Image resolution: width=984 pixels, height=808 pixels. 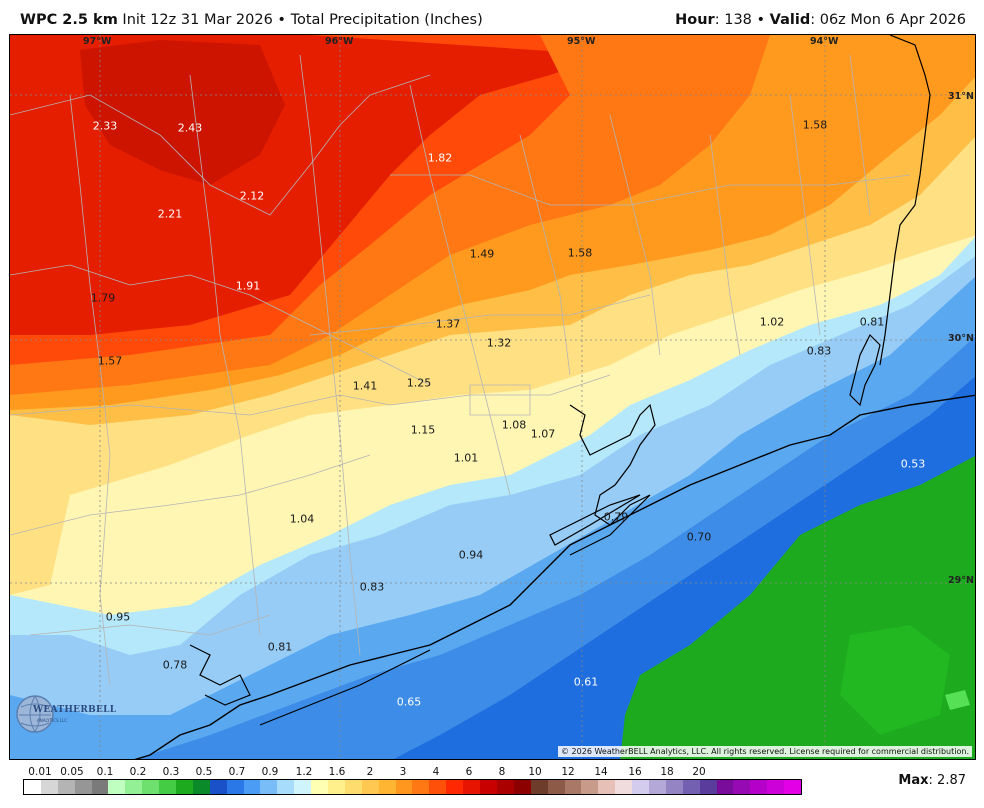 I want to click on legend-tick: 0.5, so click(x=204, y=772).